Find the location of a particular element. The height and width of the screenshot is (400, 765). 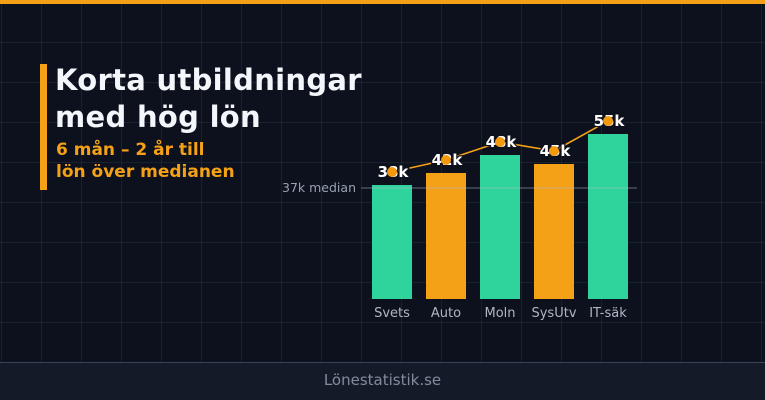

page-subtitle: 6 mån – 2 år till lön över medianen is located at coordinates (145, 161).